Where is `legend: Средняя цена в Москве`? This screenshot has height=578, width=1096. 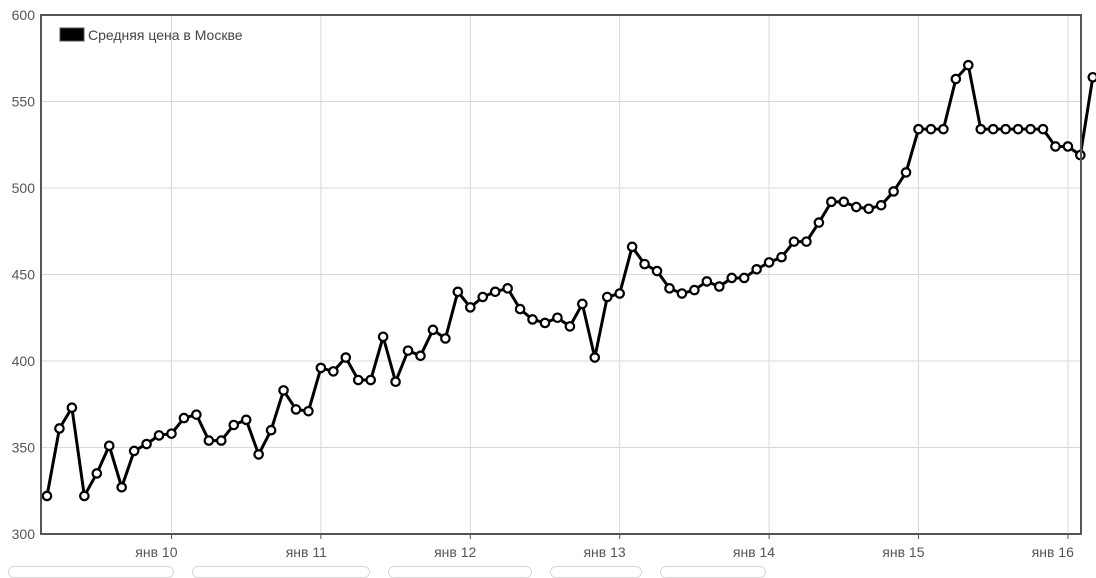 legend: Средняя цена в Москве is located at coordinates (151, 35).